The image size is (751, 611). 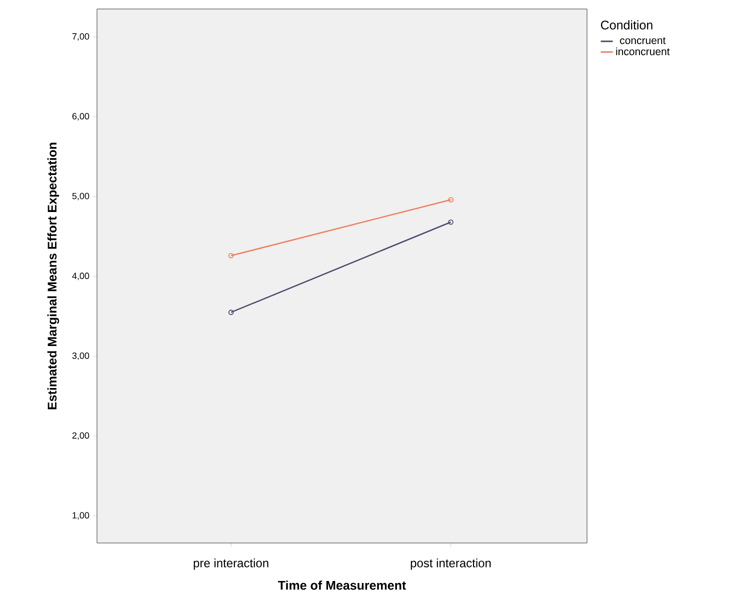 What do you see at coordinates (81, 276) in the screenshot?
I see `y-tick-label: 4,00` at bounding box center [81, 276].